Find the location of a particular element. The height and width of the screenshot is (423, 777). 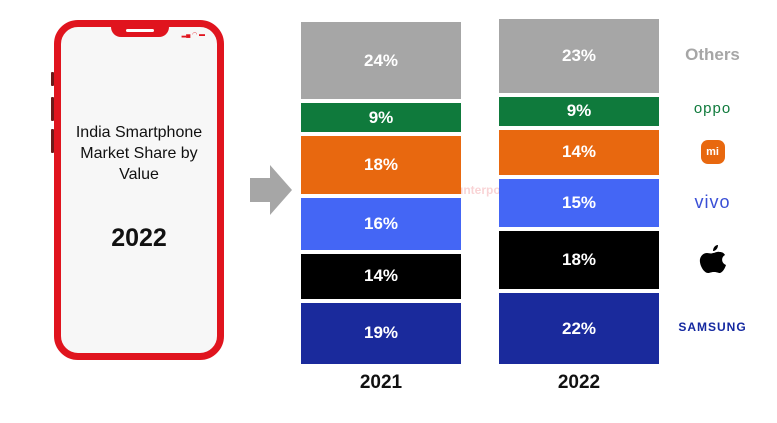

bar-segment-oppo-2022: 9% is located at coordinates (579, 111).